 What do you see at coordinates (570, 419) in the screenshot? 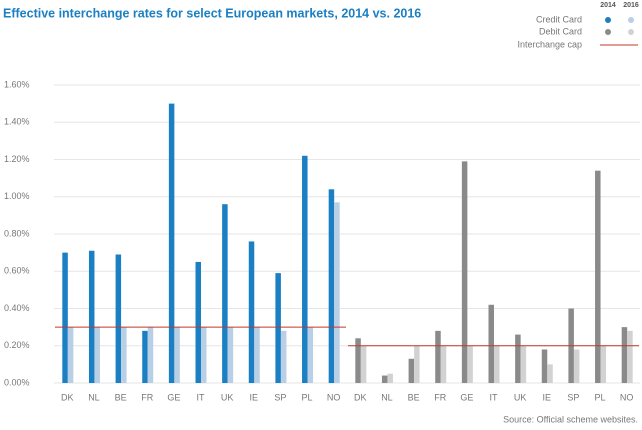
I see `source-note: Source: Official scheme websites.` at bounding box center [570, 419].